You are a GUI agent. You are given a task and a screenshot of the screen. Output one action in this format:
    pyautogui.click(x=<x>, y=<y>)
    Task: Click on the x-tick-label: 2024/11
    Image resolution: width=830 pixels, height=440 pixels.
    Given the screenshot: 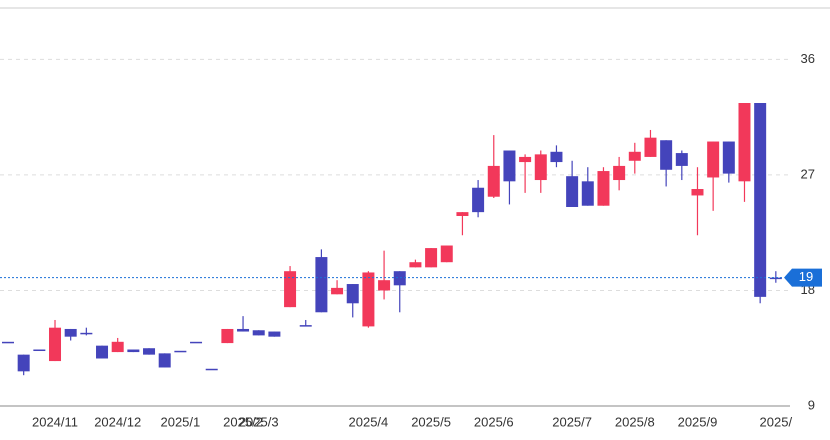 What is the action you would take?
    pyautogui.click(x=55, y=421)
    